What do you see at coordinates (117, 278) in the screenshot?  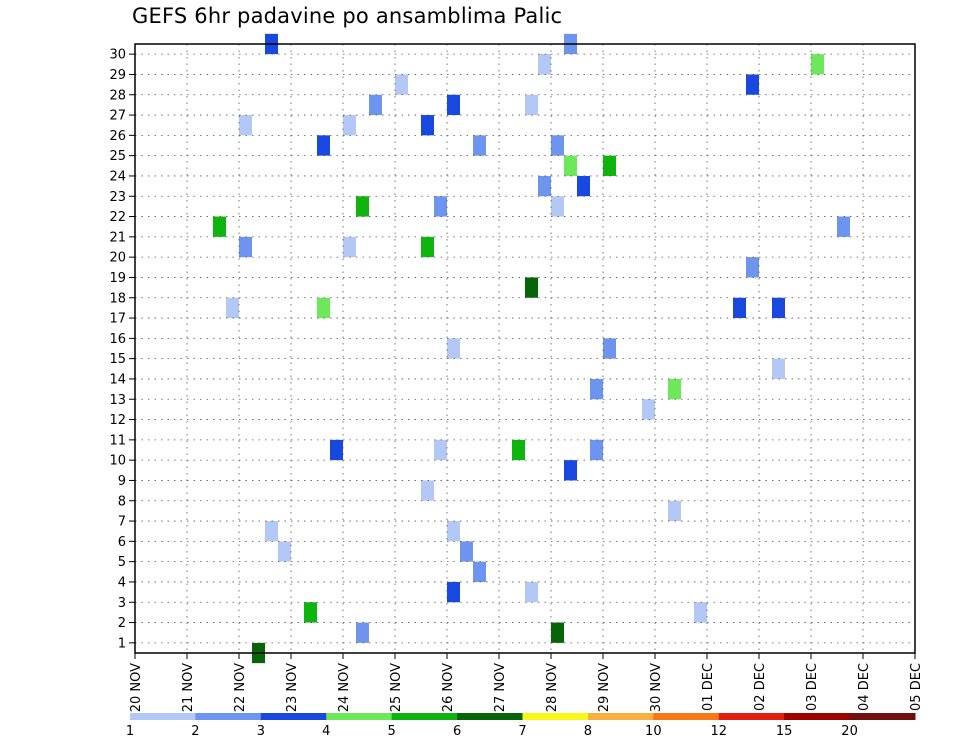 I see `y-tick-label: 19` at bounding box center [117, 278].